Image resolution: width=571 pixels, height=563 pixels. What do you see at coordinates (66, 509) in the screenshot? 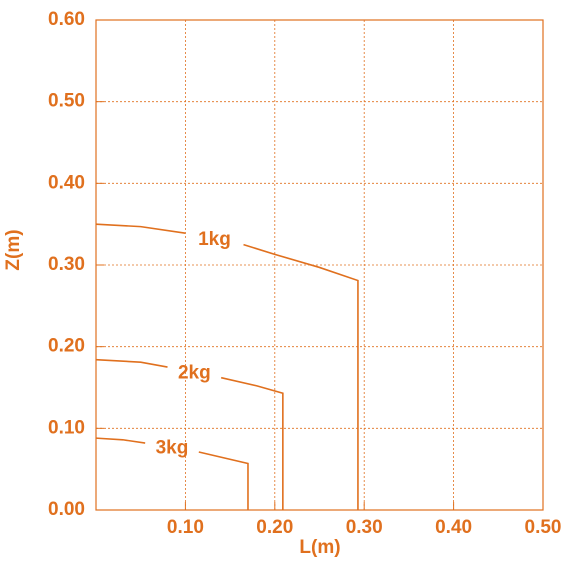
I see `y-tick-label: 0.00` at bounding box center [66, 509].